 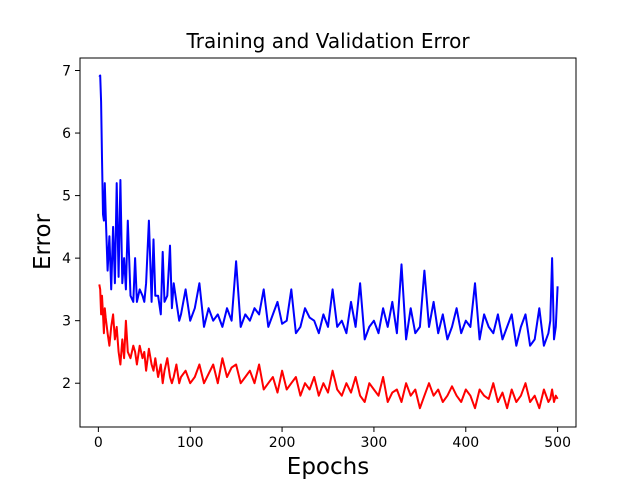 I want to click on x-tick-label: 400, so click(x=465, y=443).